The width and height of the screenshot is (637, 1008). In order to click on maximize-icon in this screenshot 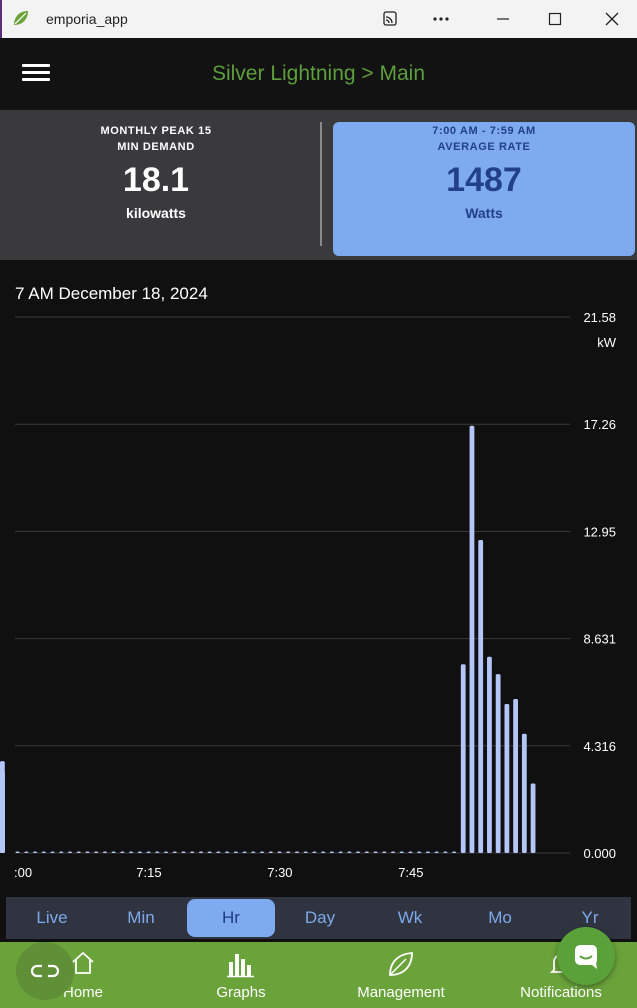, I will do `click(555, 19)`.